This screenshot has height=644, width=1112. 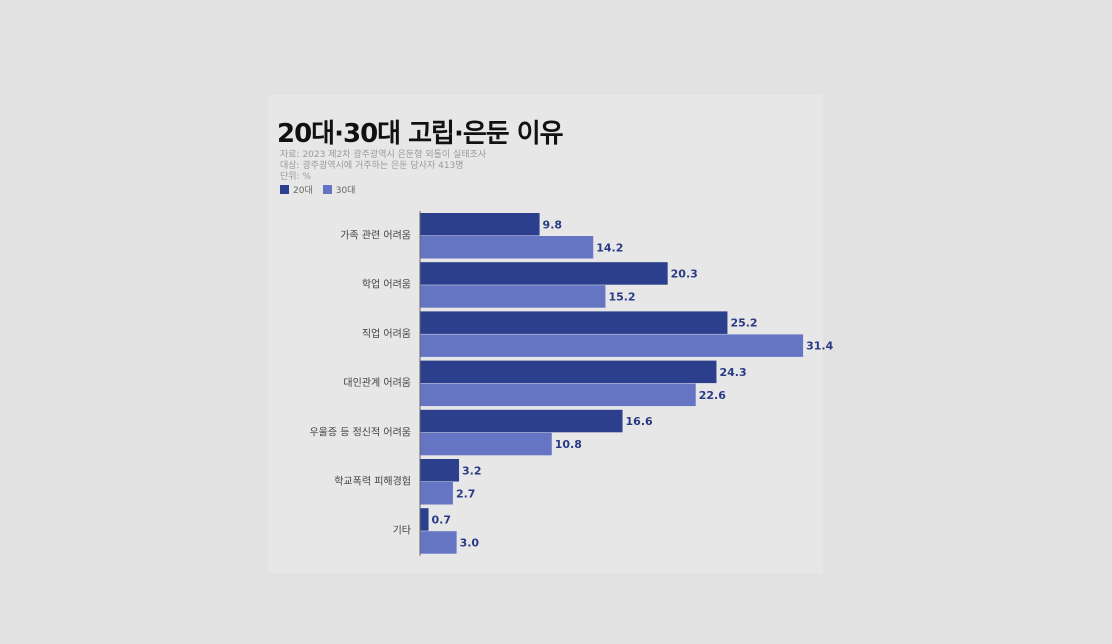 What do you see at coordinates (386, 284) in the screenshot?
I see `category-label: 학업 어려움` at bounding box center [386, 284].